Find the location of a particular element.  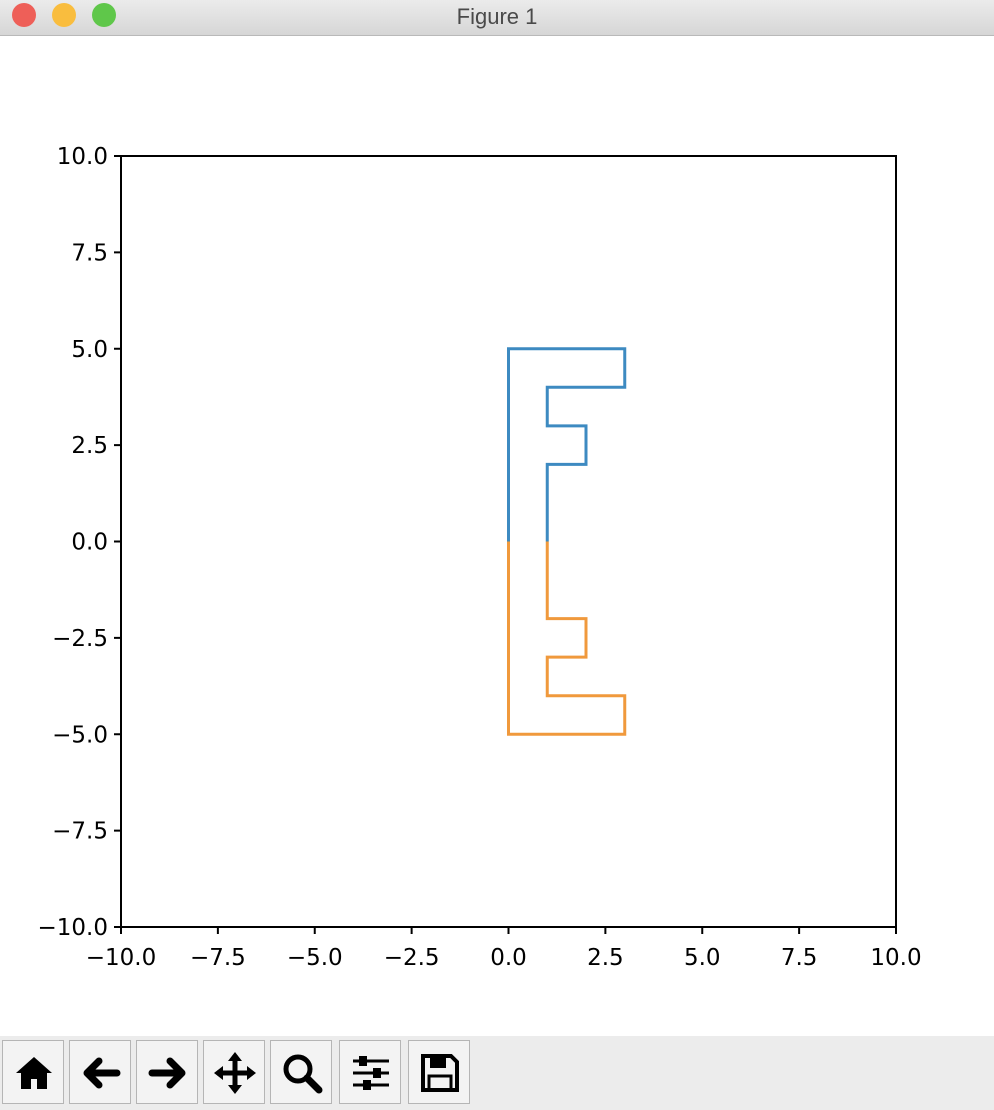

window-title: Figure 1 is located at coordinates (497, 16).